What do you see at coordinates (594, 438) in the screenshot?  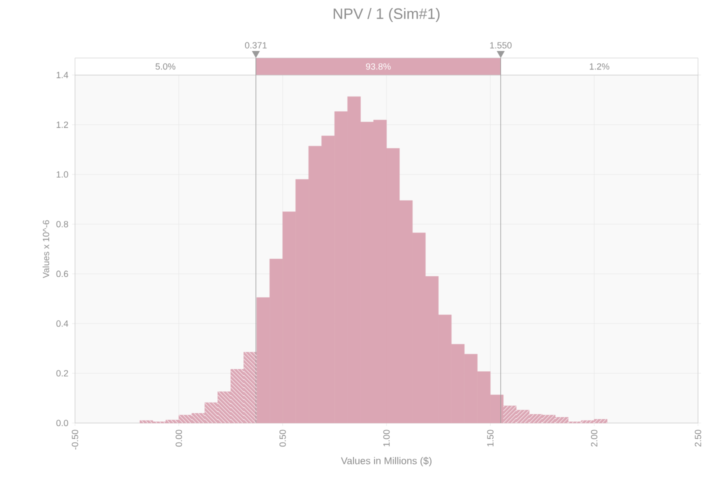 I see `x-tick-label: 2.00` at bounding box center [594, 438].